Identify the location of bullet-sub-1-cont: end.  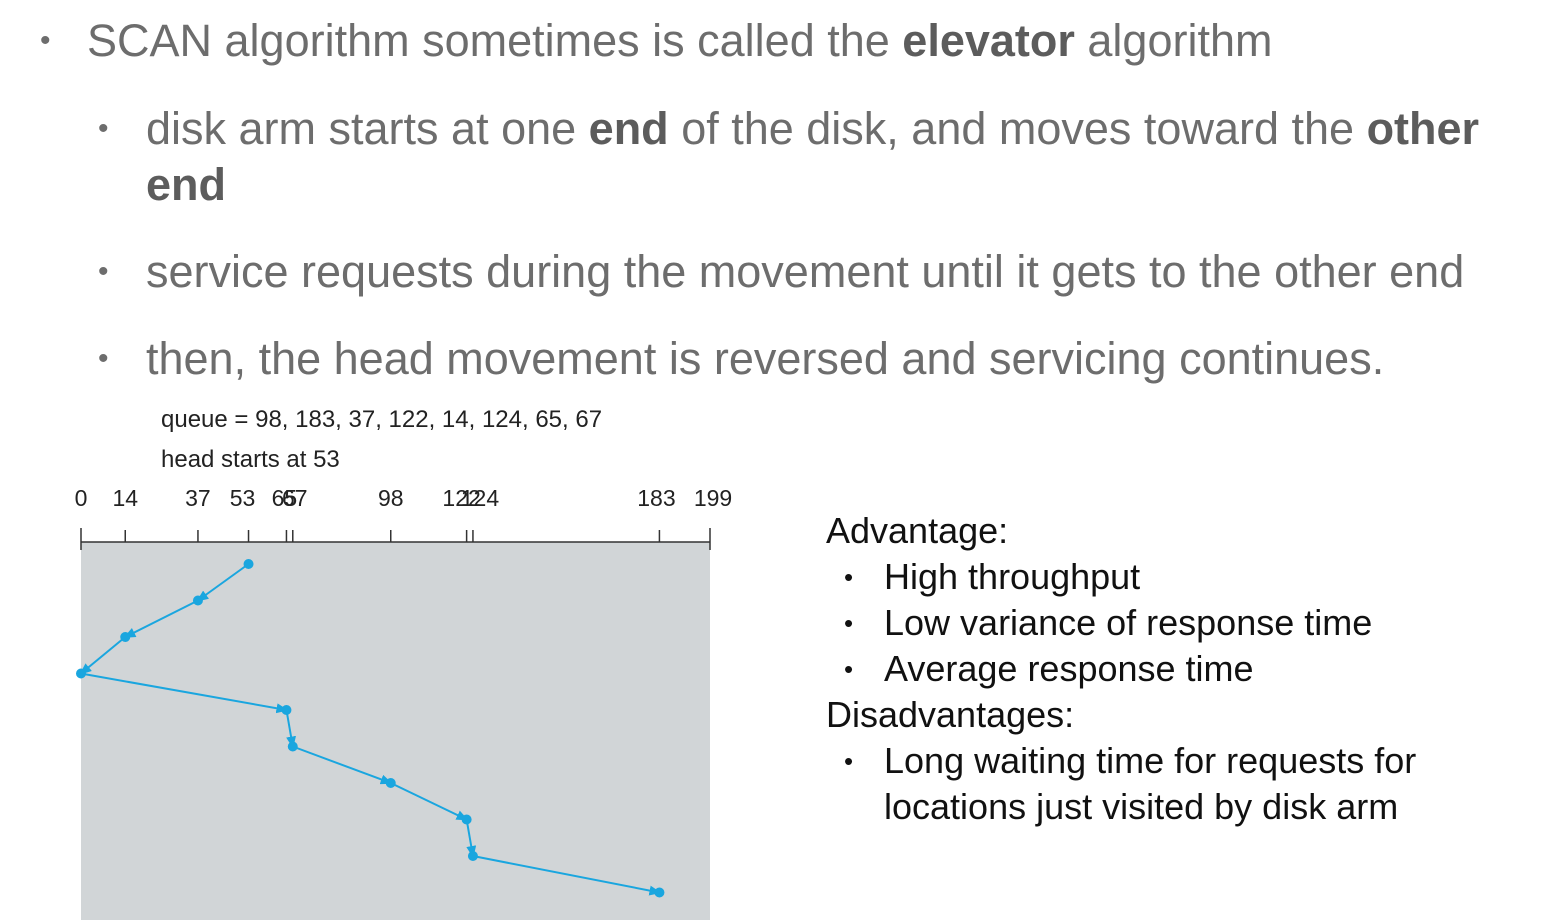
(186, 185).